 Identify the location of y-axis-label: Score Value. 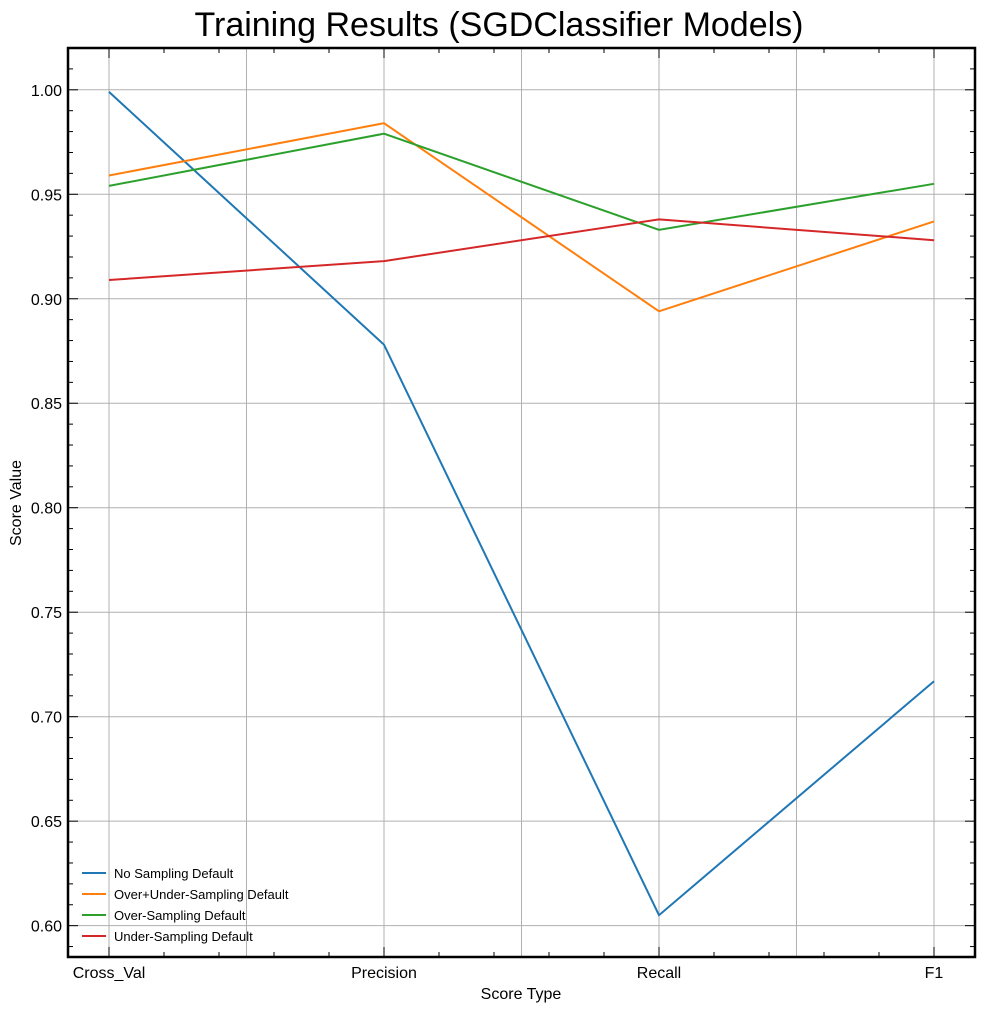
(16, 503).